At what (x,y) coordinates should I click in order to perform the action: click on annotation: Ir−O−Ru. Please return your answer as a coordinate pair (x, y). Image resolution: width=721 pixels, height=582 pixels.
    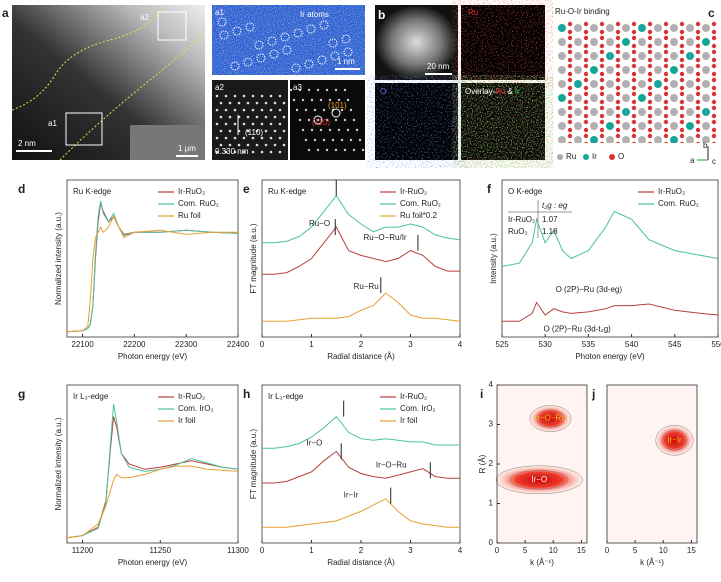
    Looking at the image, I should click on (391, 465).